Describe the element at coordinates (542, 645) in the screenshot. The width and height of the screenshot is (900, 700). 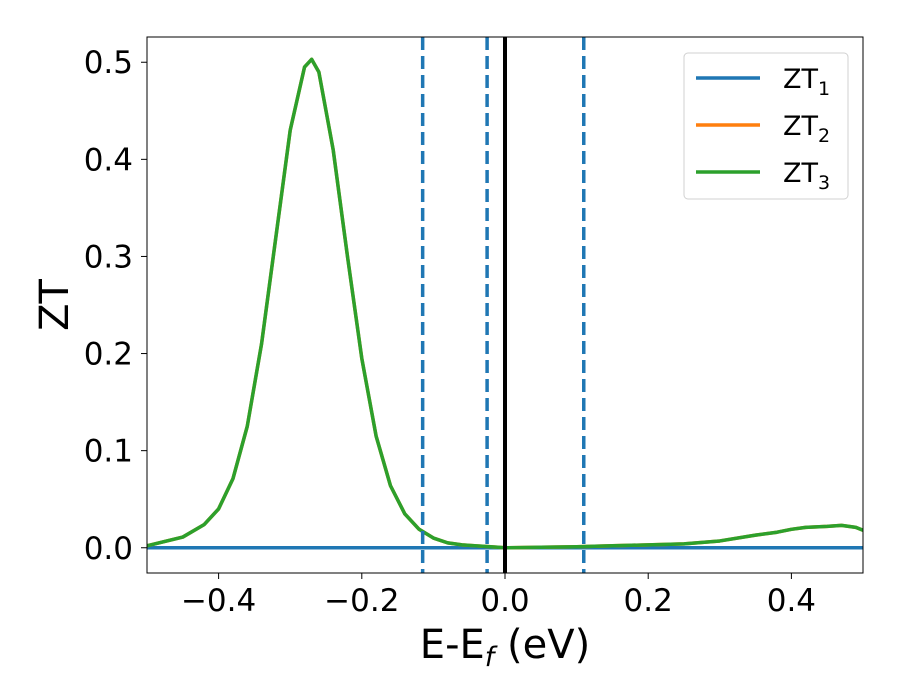
I see `x-axis-label-unit: (eV)` at that location.